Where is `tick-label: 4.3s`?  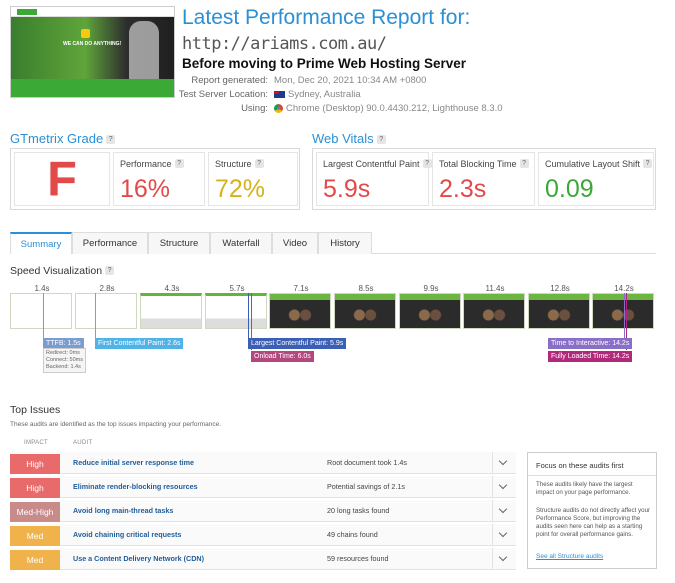 tick-label: 4.3s is located at coordinates (172, 288).